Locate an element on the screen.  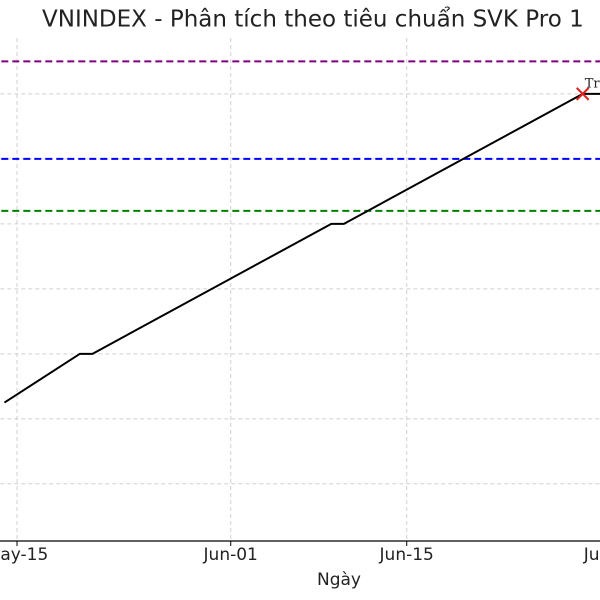
x-tick-label: Jun-01 is located at coordinates (230, 555).